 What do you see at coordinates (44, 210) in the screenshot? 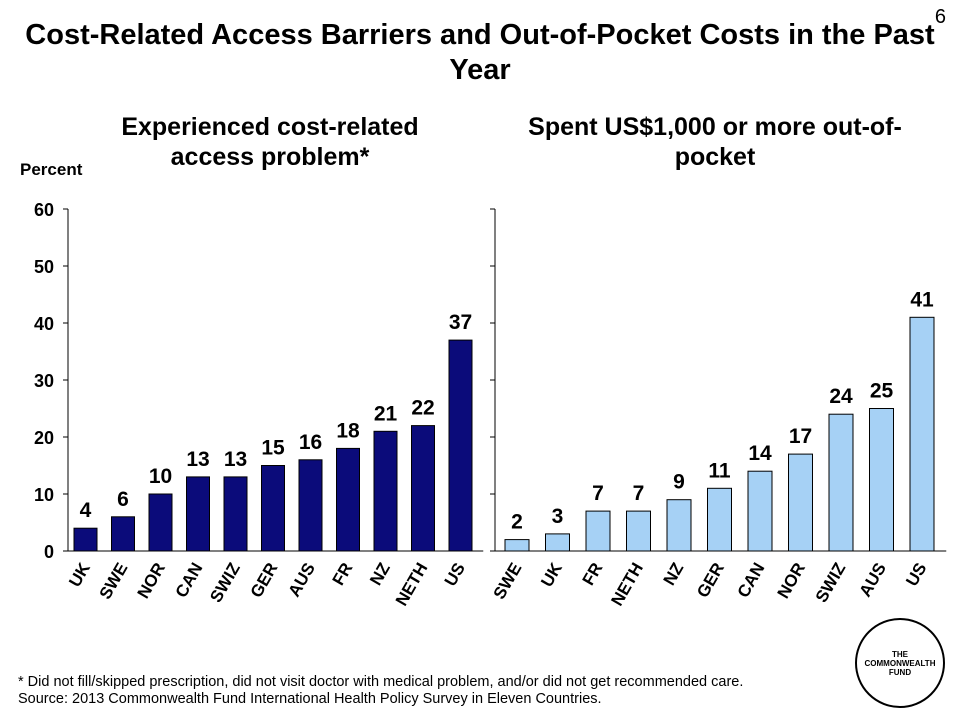
I see `y-tick-label: 60` at bounding box center [44, 210].